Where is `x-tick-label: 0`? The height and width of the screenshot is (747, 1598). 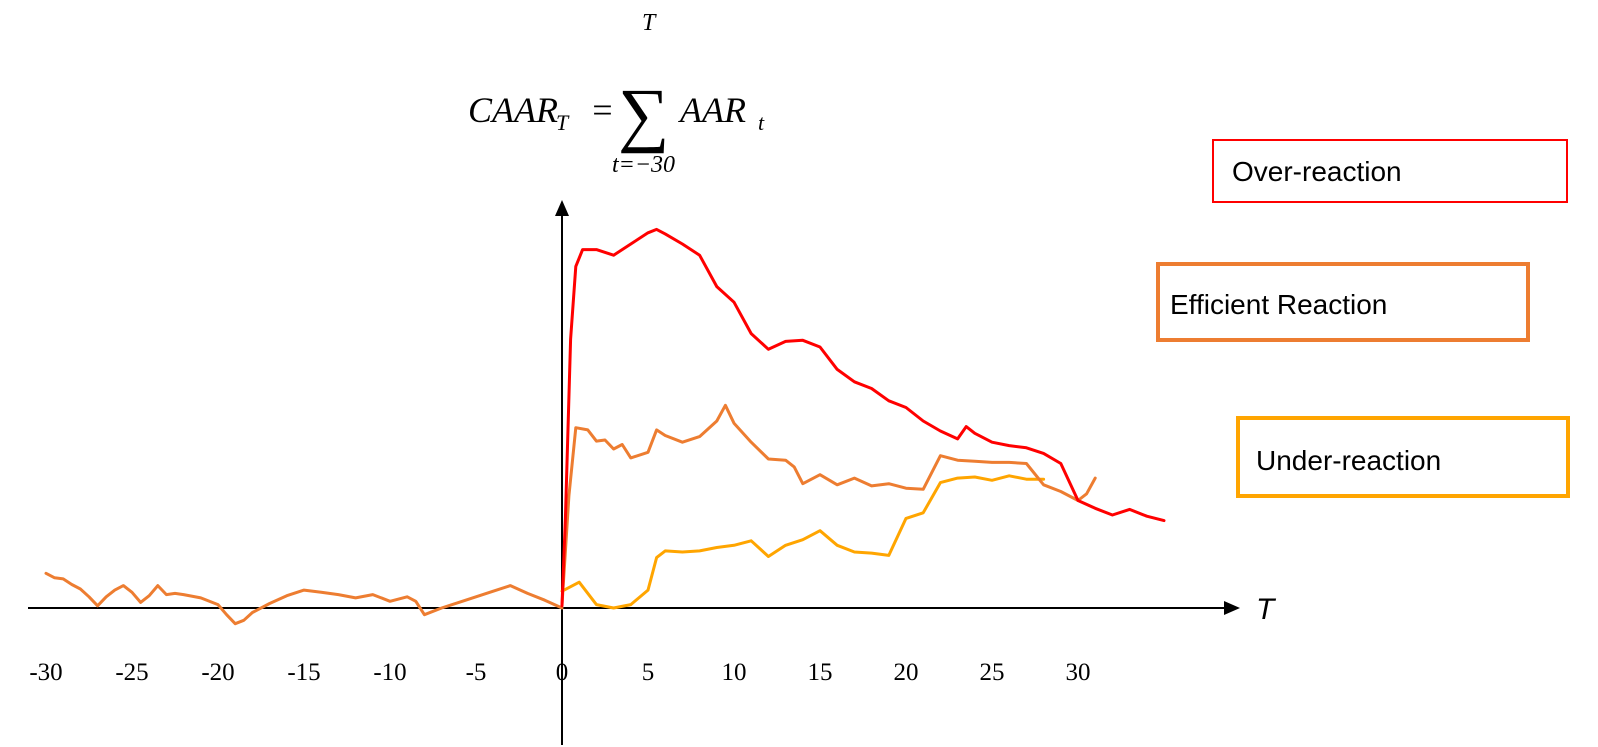
x-tick-label: 0 is located at coordinates (562, 672).